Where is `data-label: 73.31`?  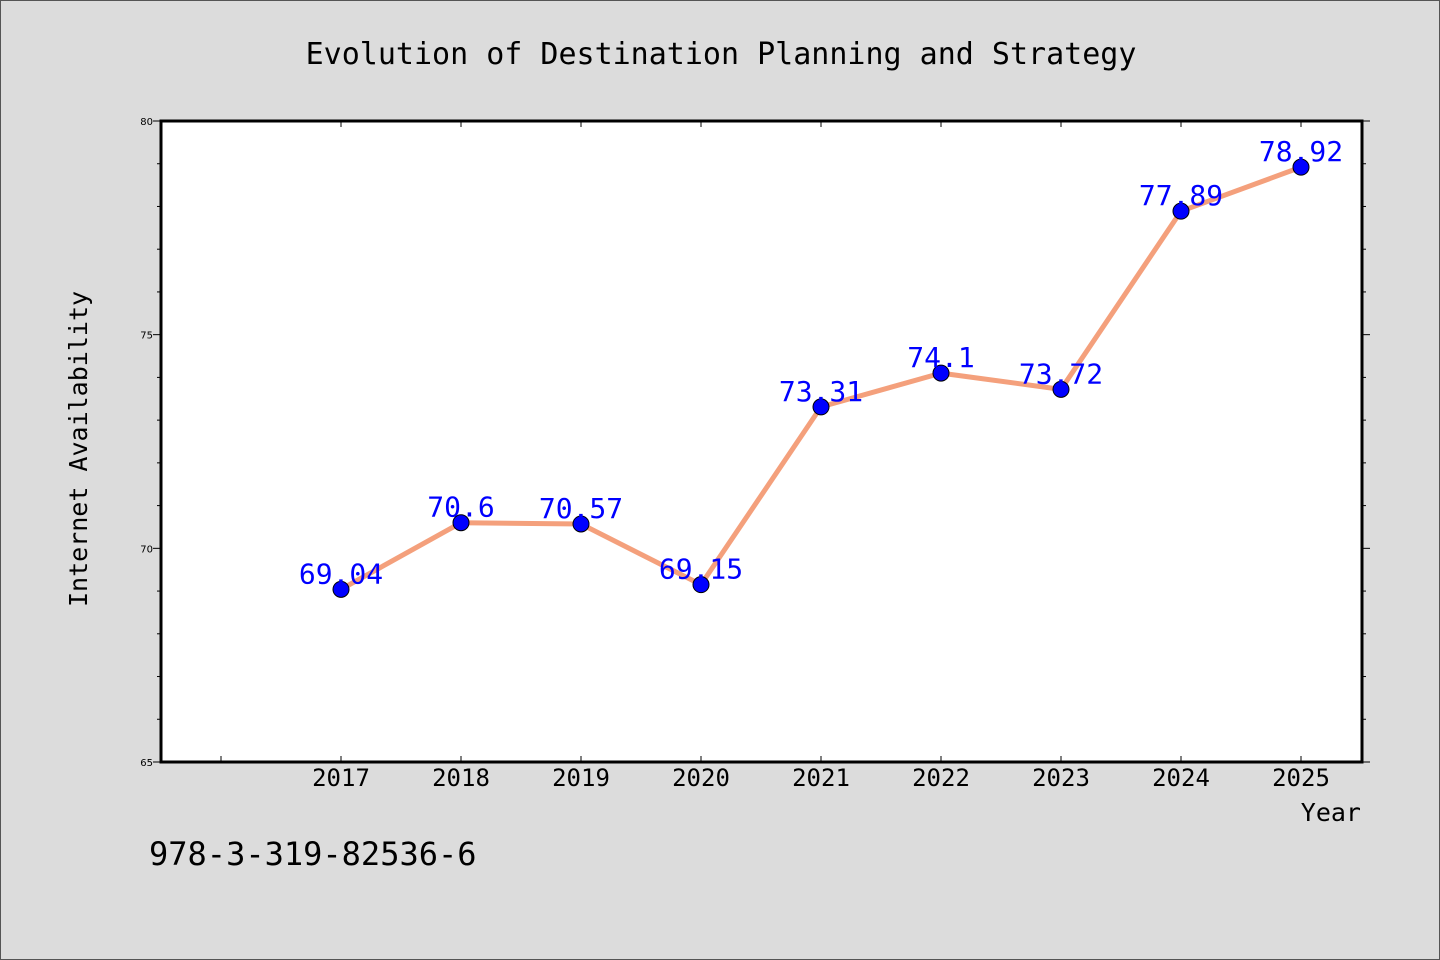
data-label: 73.31 is located at coordinates (821, 391).